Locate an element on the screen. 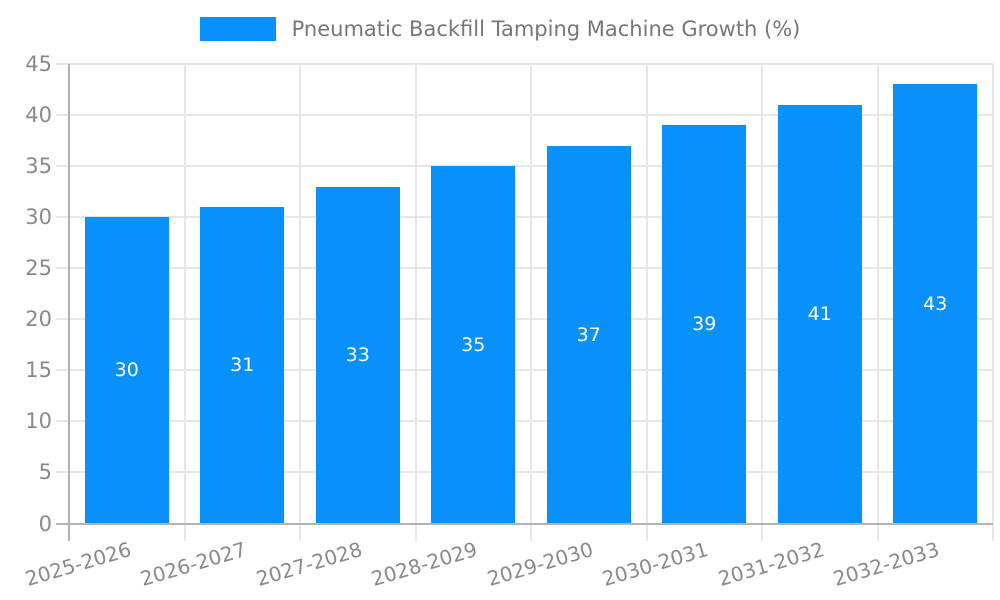 This screenshot has height=600, width=1000. y-axis-tick-label: 5 is located at coordinates (45, 472).